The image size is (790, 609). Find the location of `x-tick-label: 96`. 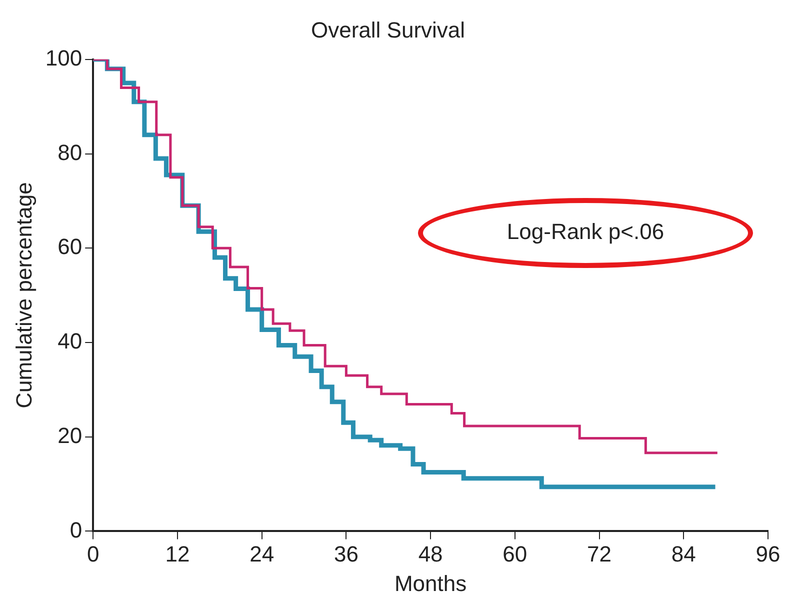

x-tick-label: 96 is located at coordinates (768, 553).